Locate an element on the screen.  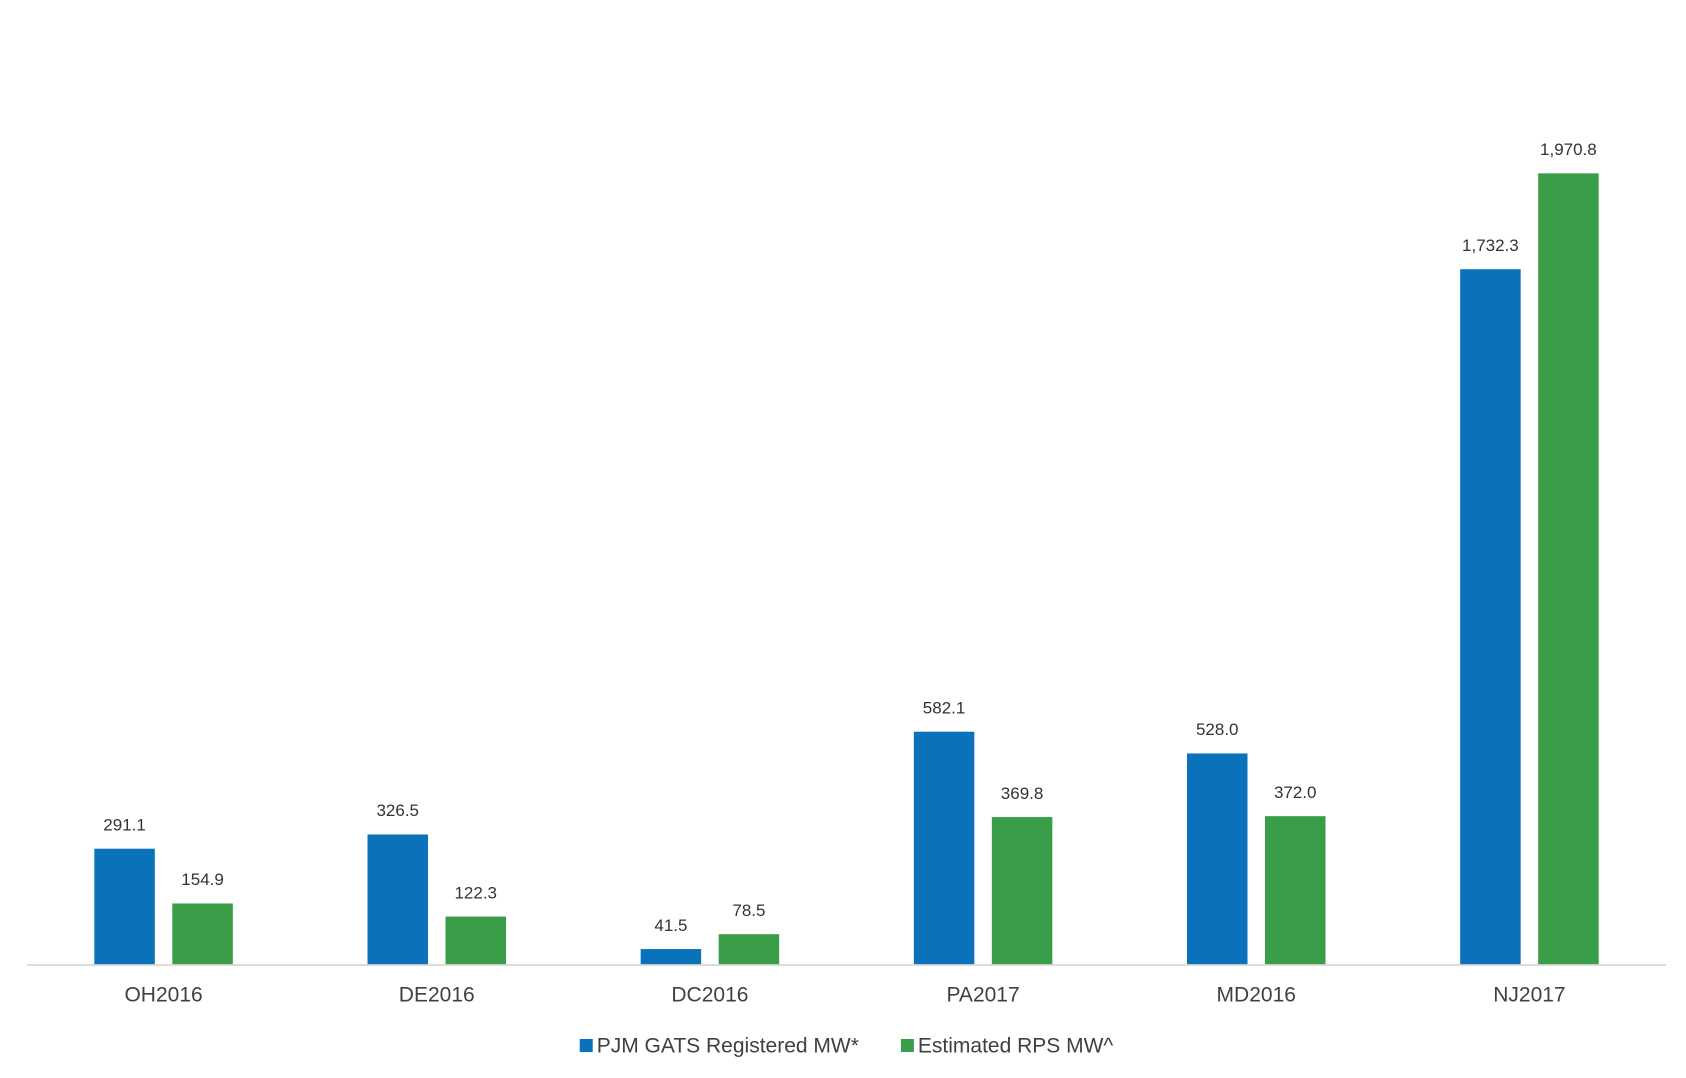
x-tick-label: OH2016 is located at coordinates (163, 995).